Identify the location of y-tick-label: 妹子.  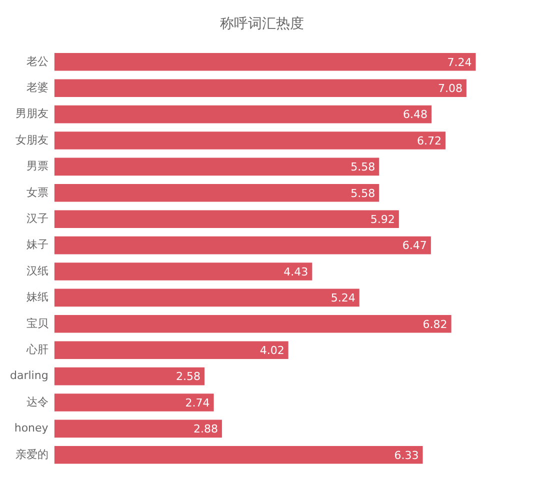
(37, 245).